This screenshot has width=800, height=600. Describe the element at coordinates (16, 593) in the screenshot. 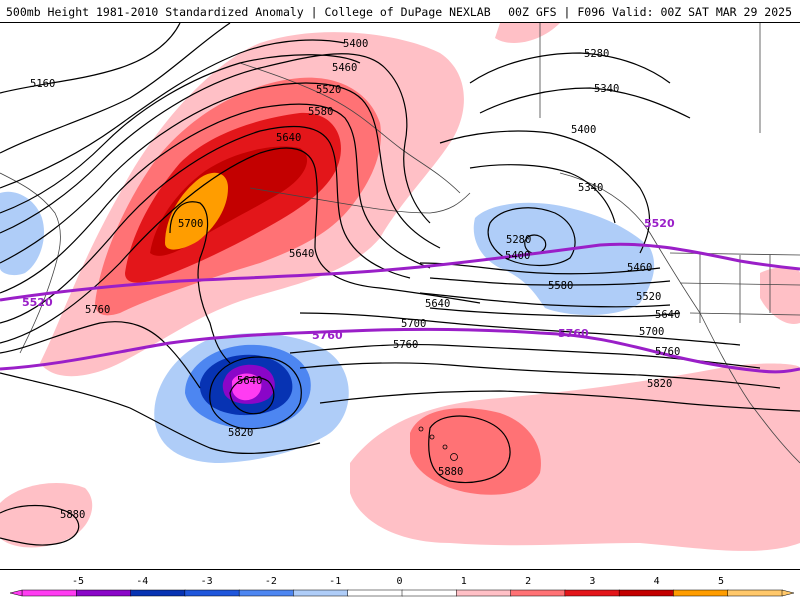

I see `colorbar-min-arrow` at that location.